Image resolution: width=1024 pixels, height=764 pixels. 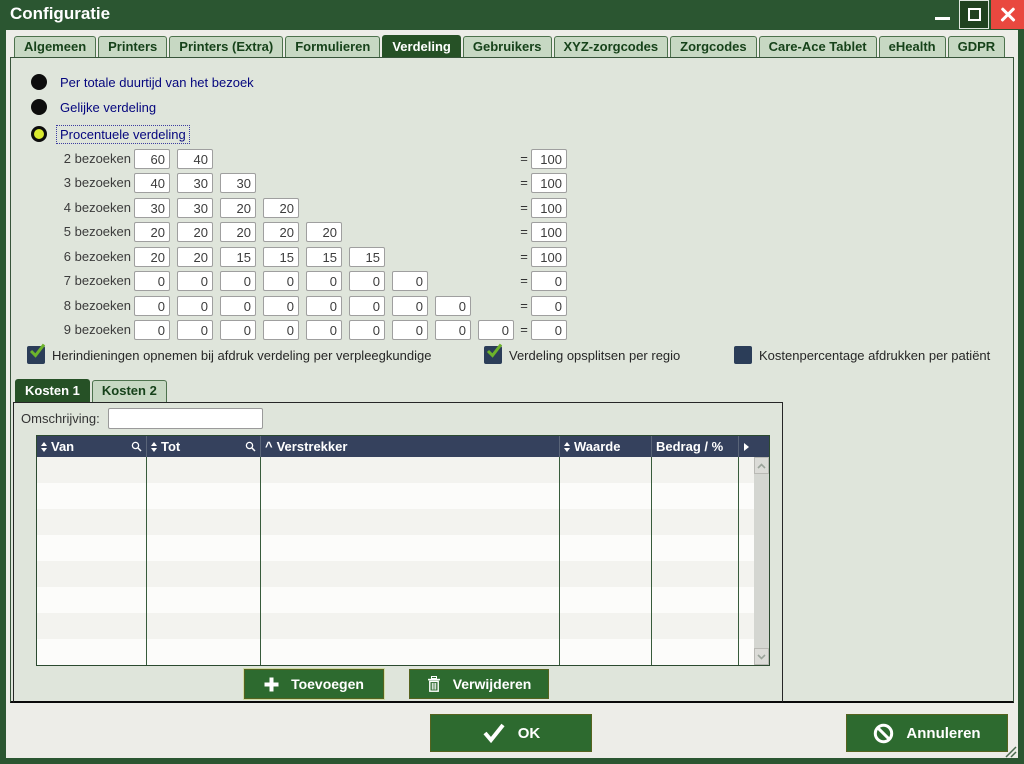 What do you see at coordinates (695, 446) in the screenshot?
I see `column-header-bedrag: Bedrag / %` at bounding box center [695, 446].